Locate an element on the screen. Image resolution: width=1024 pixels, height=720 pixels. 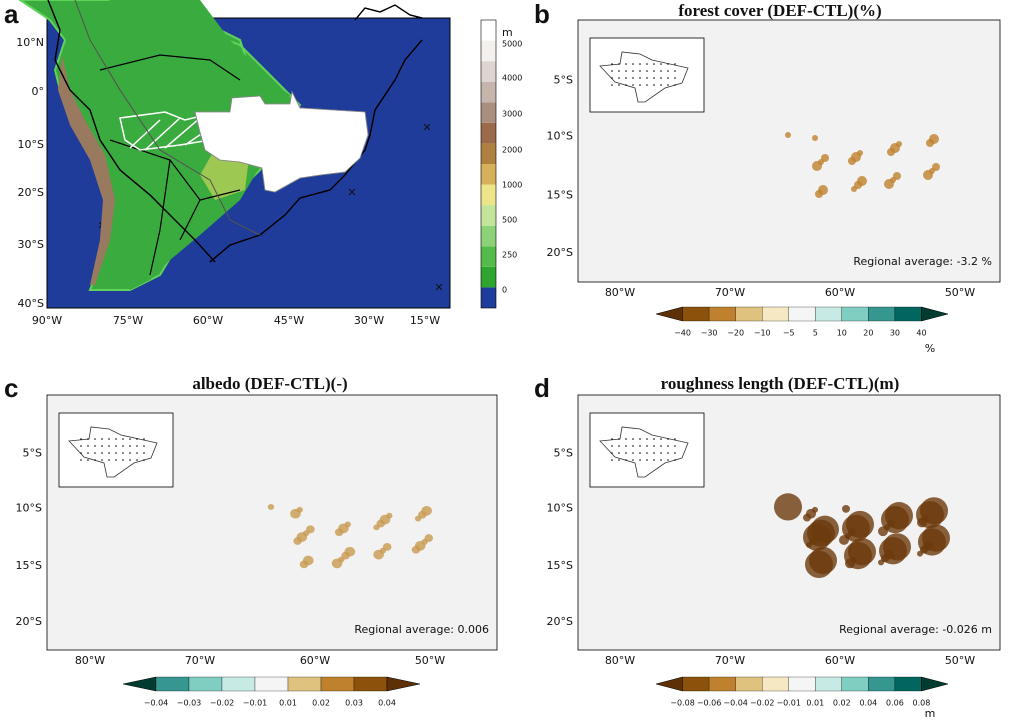
colorbar-label: −40 is located at coordinates (682, 333).